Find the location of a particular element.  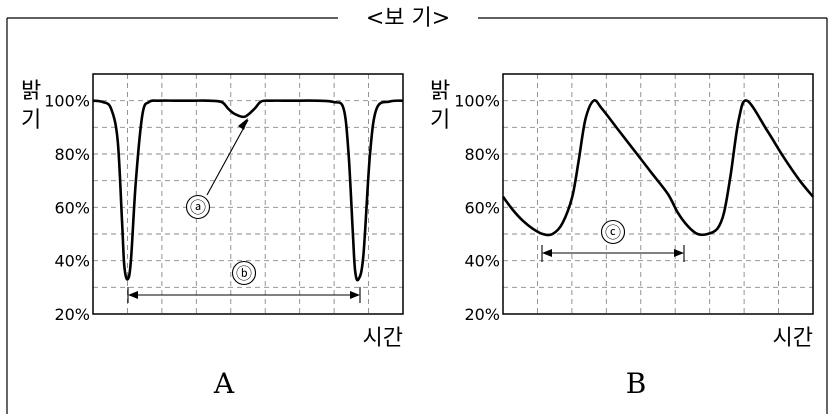

annotation-c-label: ⓒ is located at coordinates (613, 232).